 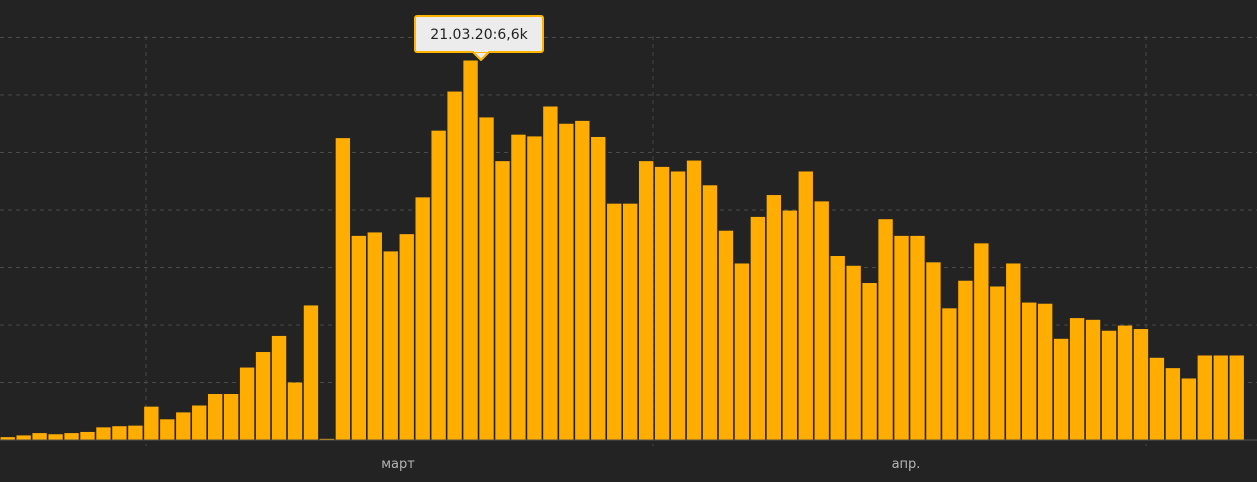 What do you see at coordinates (279, 388) in the screenshot?
I see `bar-18.02.20` at bounding box center [279, 388].